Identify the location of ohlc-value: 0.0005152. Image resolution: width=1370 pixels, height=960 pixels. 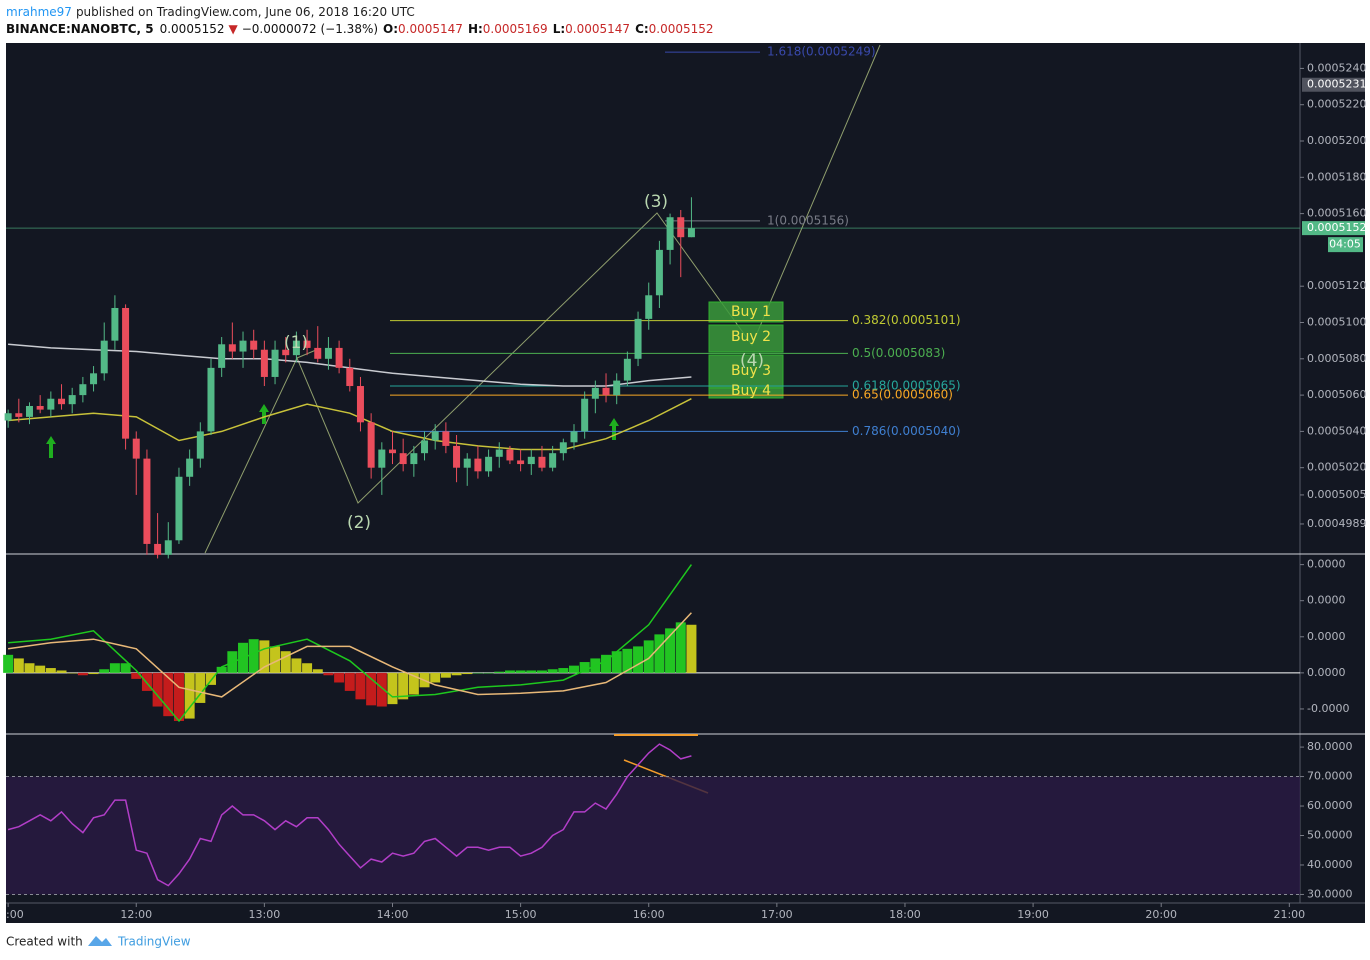
(681, 29).